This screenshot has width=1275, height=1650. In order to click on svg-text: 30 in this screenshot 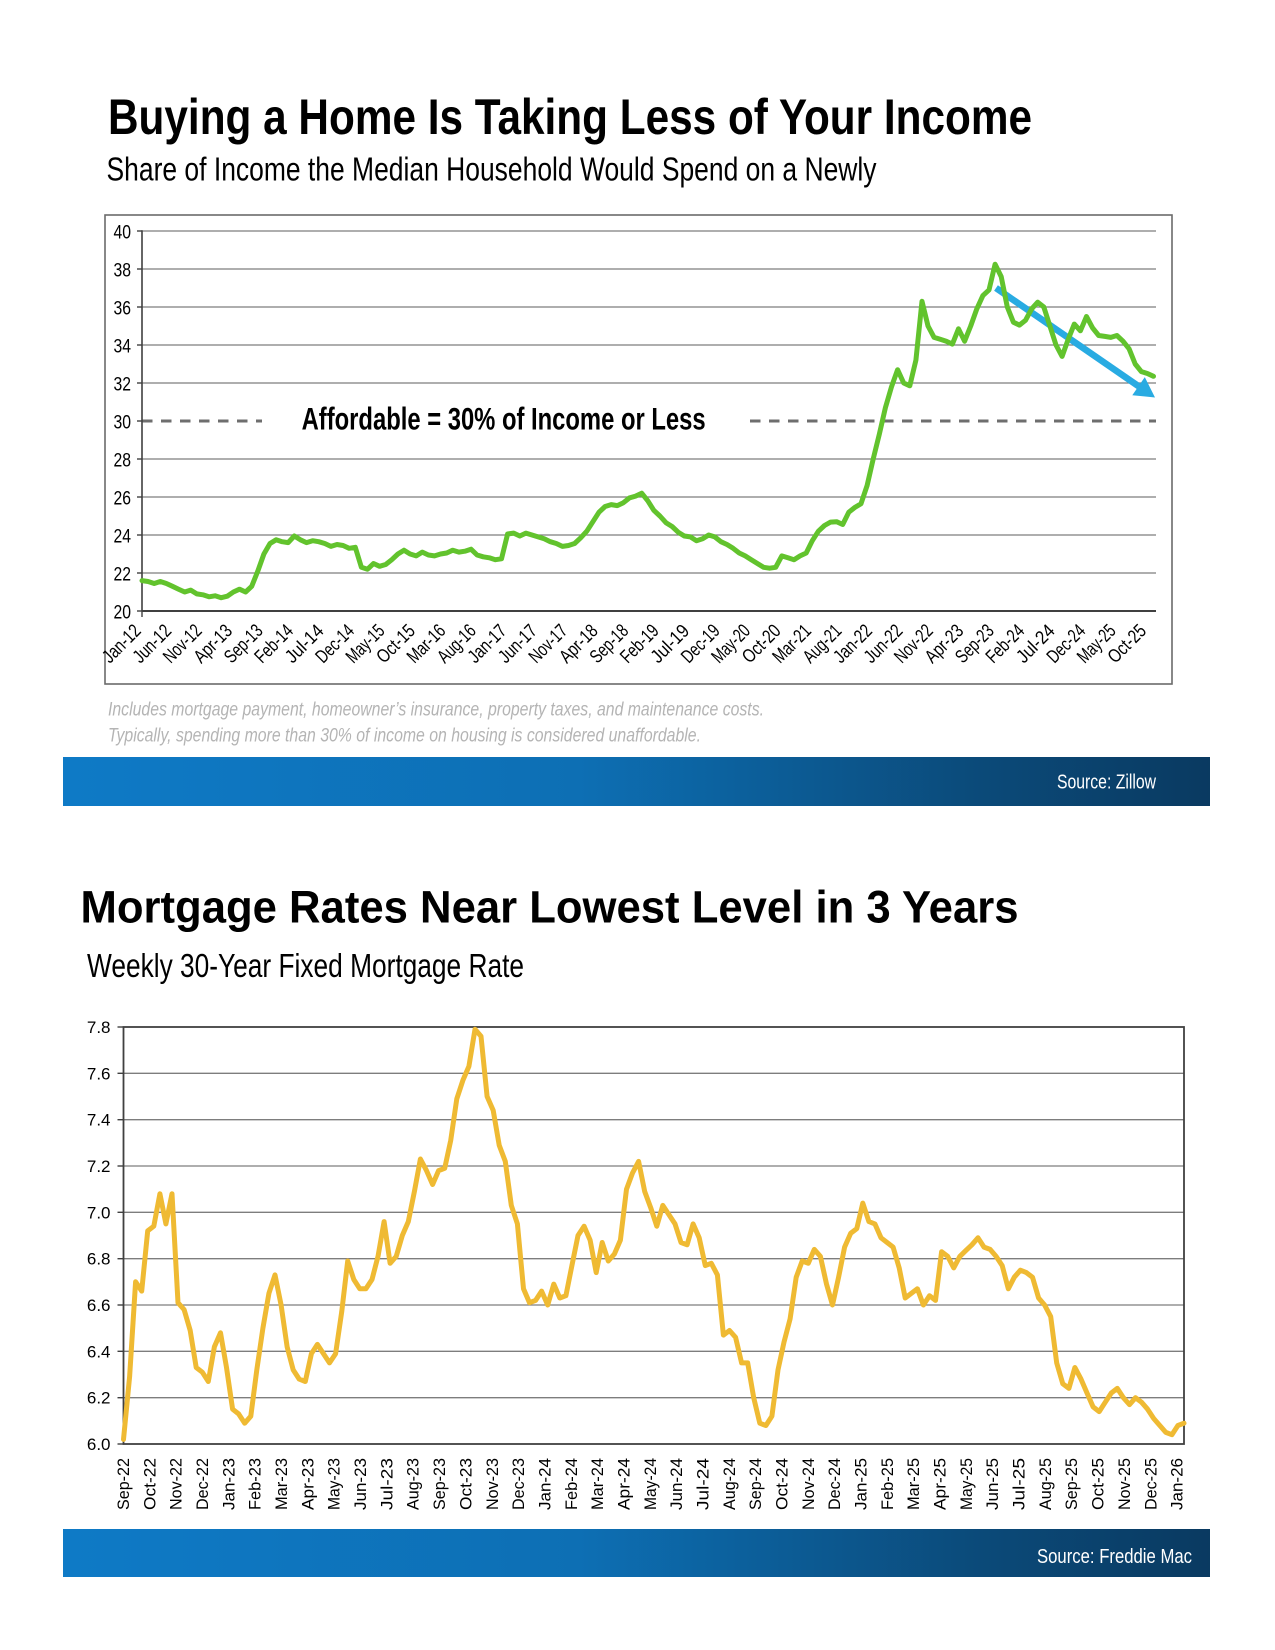, I will do `click(123, 422)`.